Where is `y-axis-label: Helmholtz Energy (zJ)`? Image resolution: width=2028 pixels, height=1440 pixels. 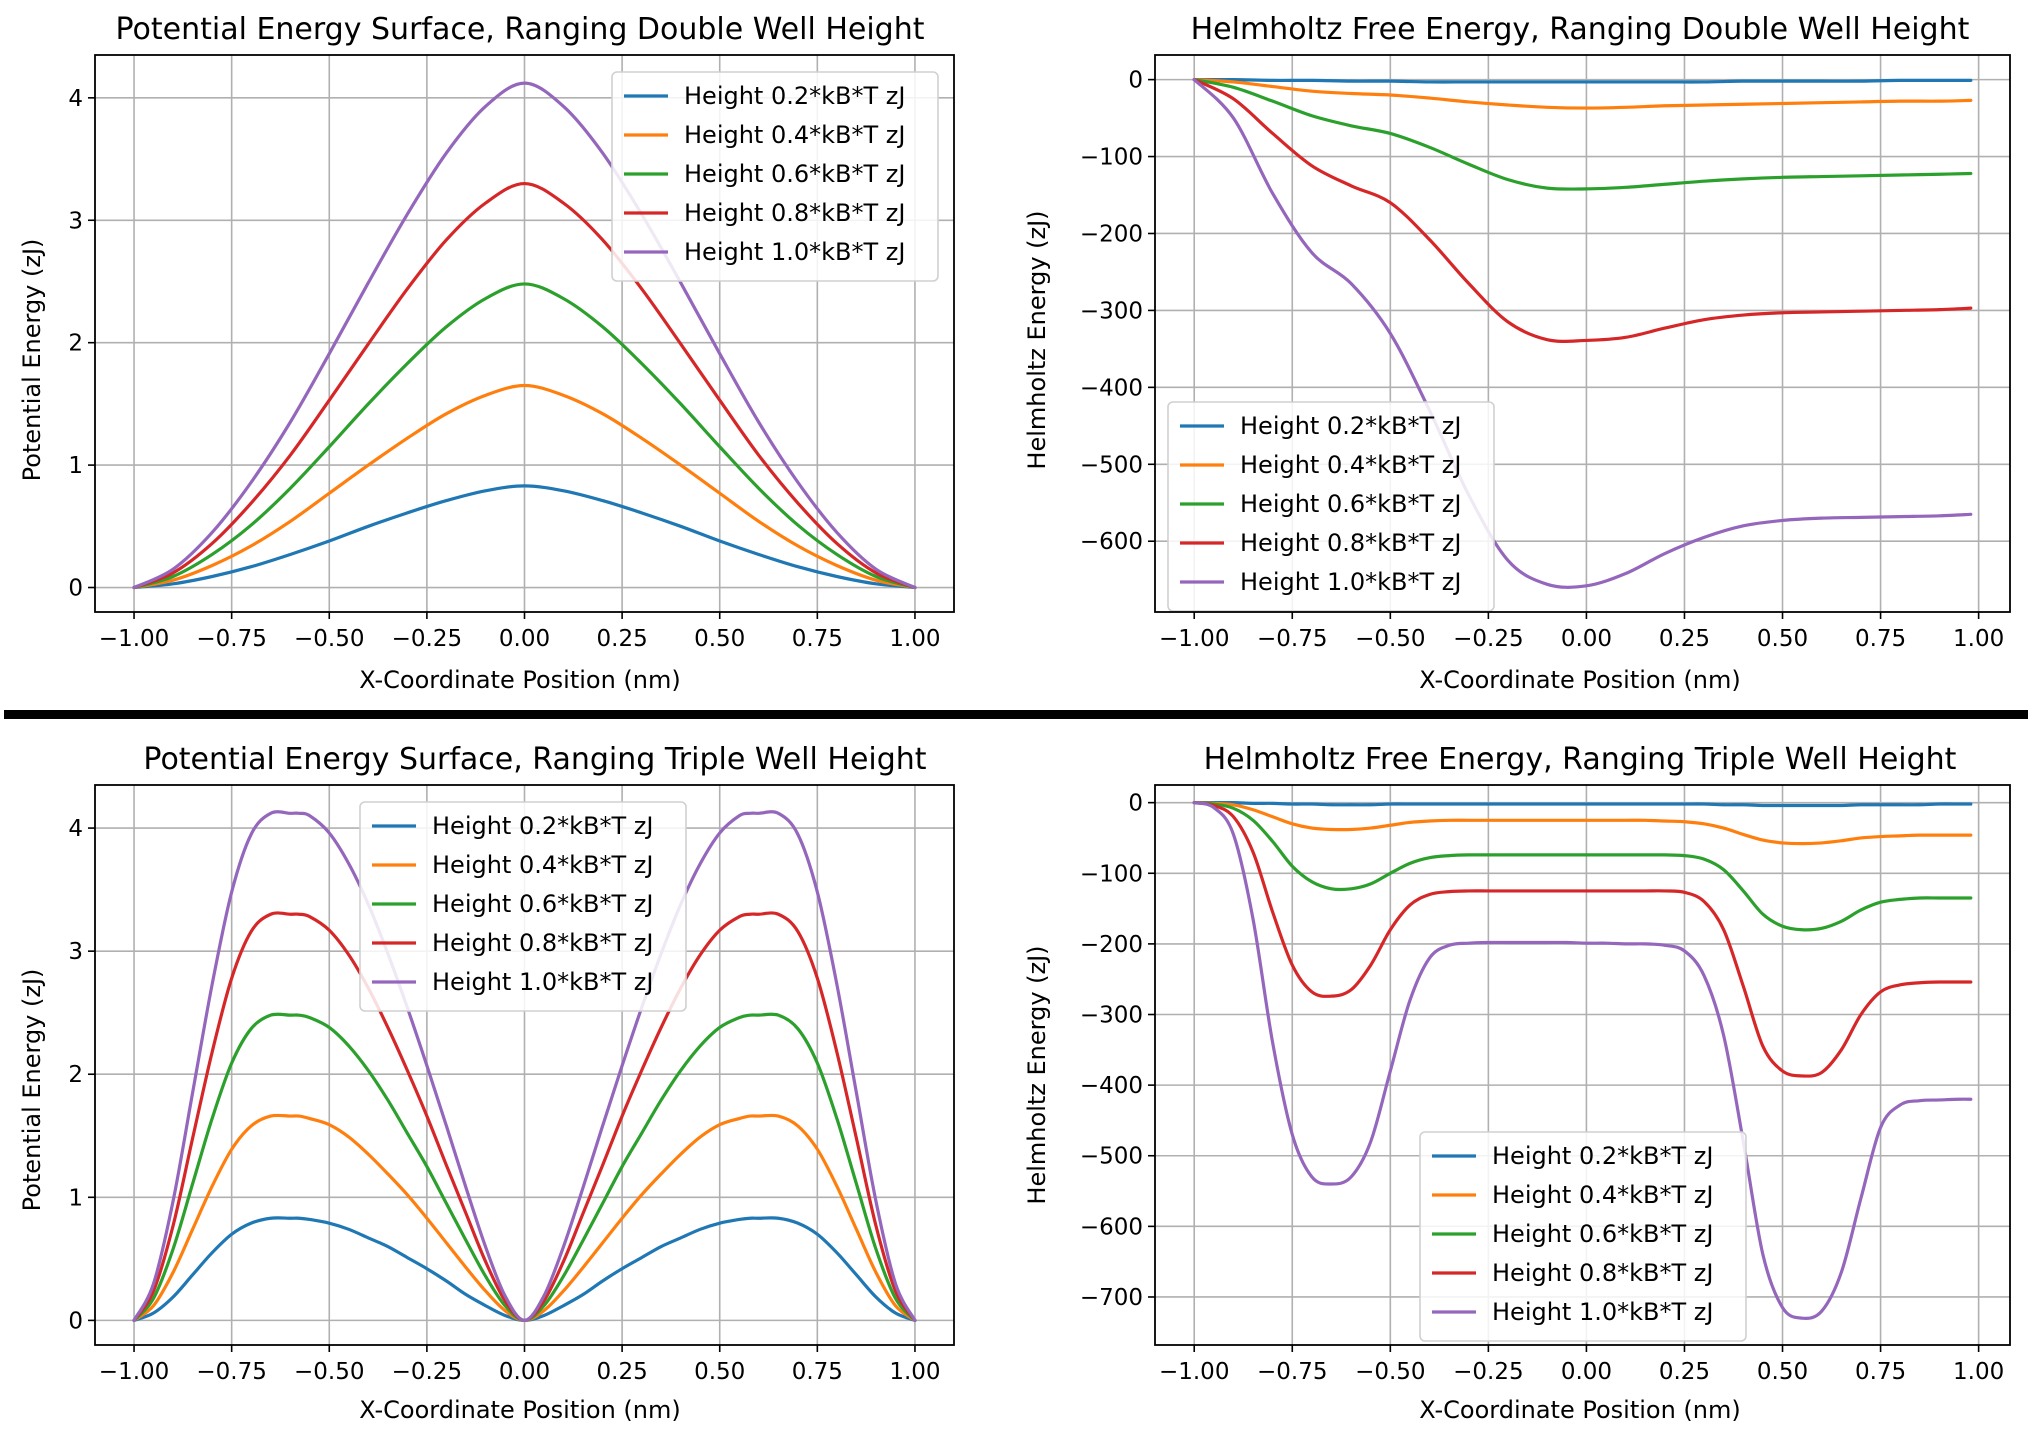
y-axis-label: Helmholtz Energy (zJ) is located at coordinates (1037, 339).